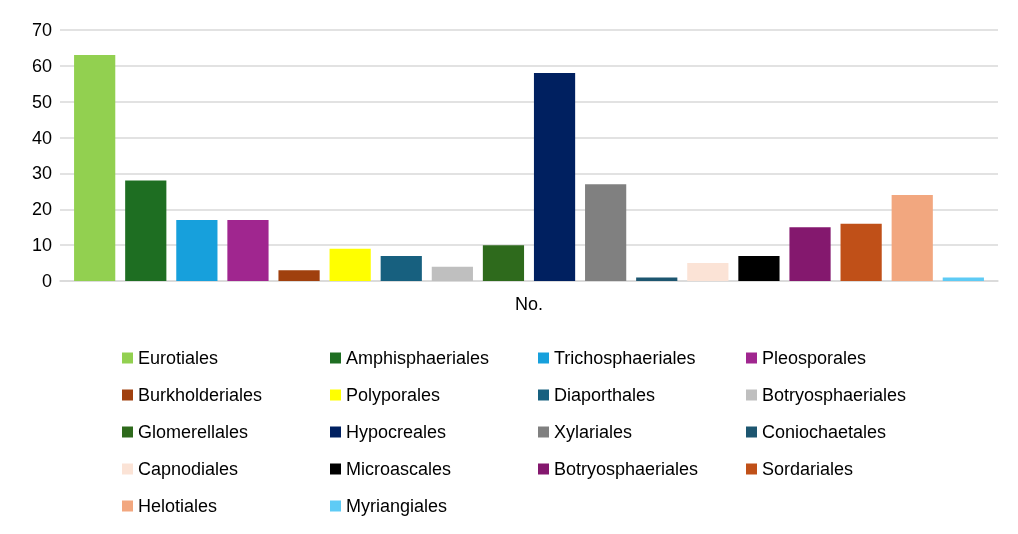  I want to click on y-tick-label: 40, so click(41, 137).